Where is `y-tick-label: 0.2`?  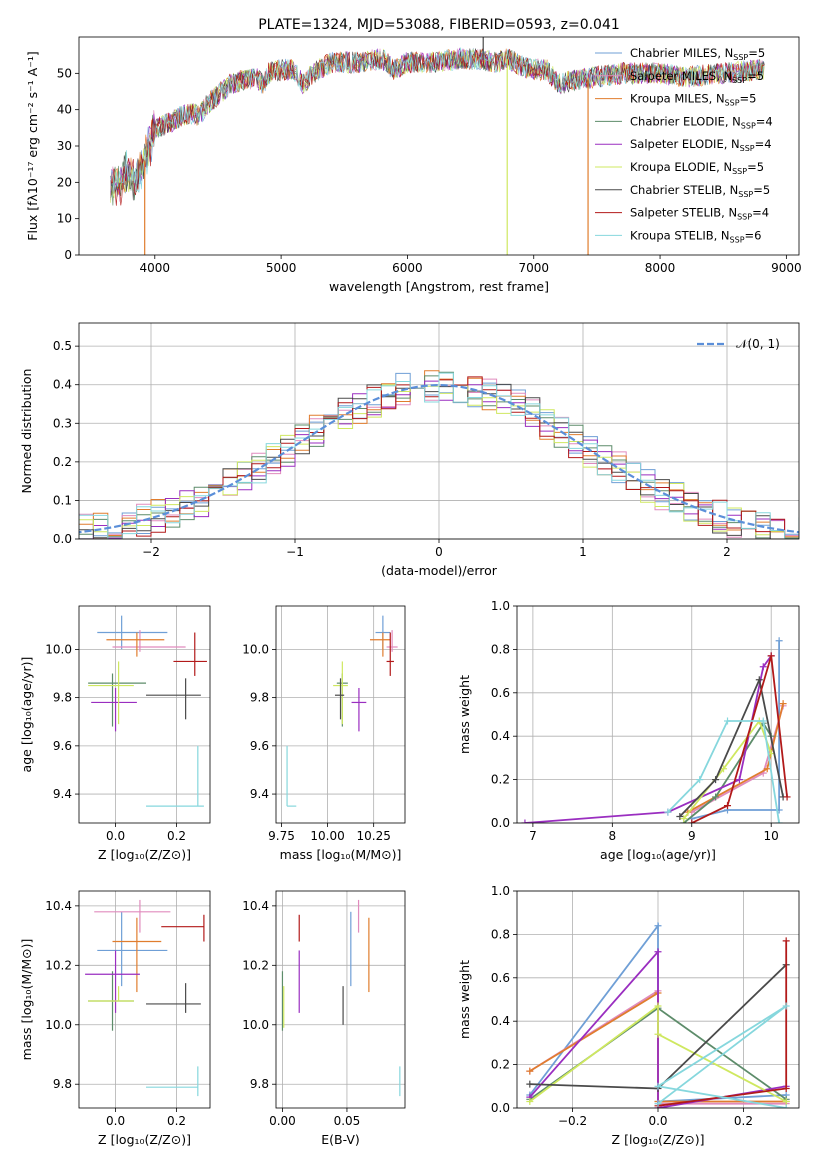
y-tick-label: 0.2 is located at coordinates (500, 780).